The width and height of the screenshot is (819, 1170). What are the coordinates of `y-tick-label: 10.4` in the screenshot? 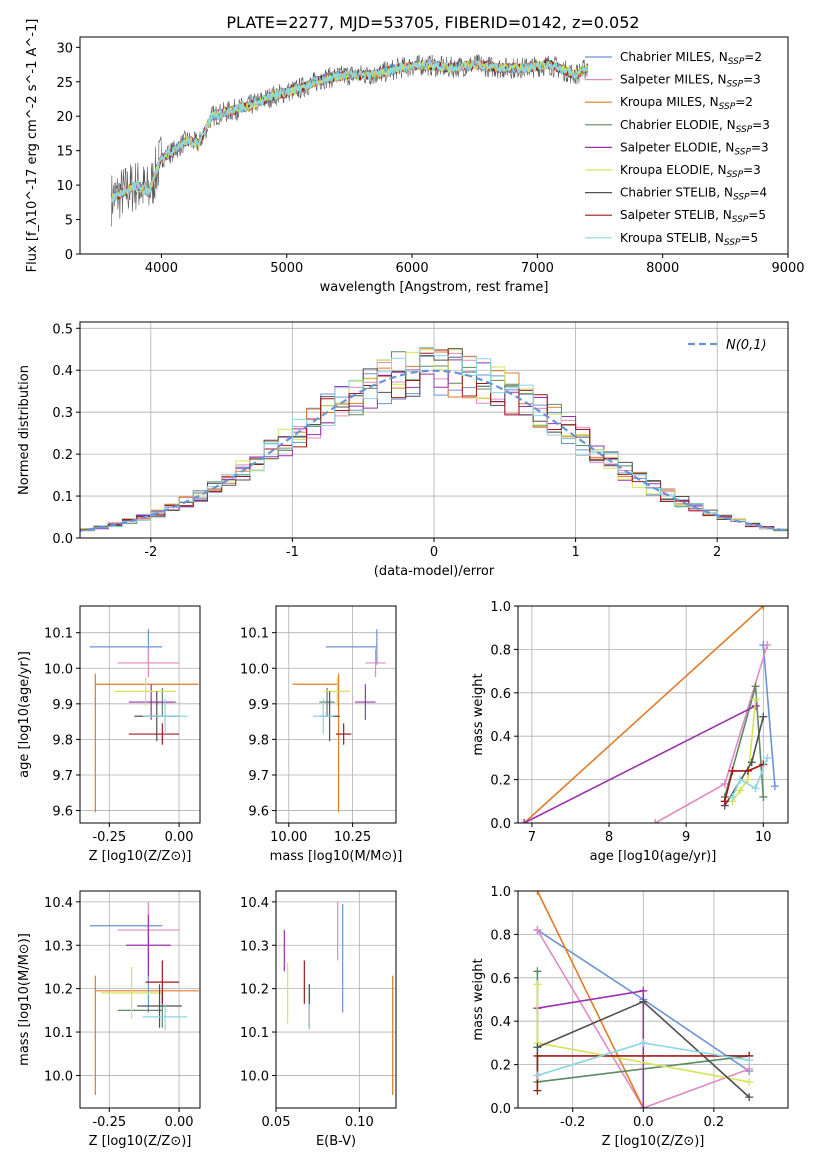 It's located at (58, 903).